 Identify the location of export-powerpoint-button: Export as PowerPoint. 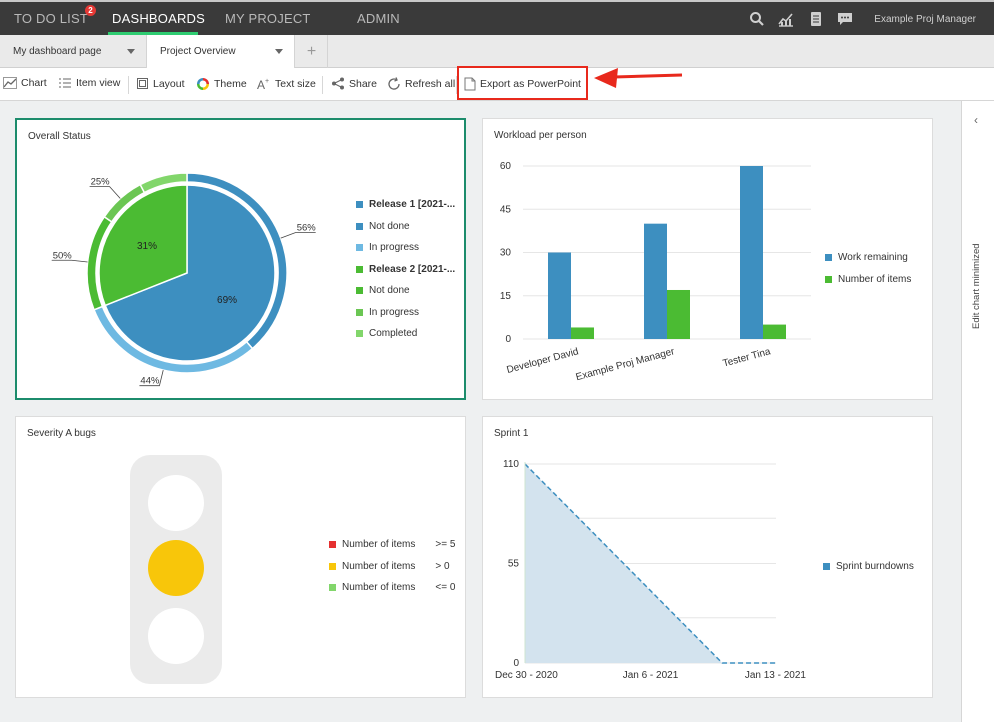
(522, 84).